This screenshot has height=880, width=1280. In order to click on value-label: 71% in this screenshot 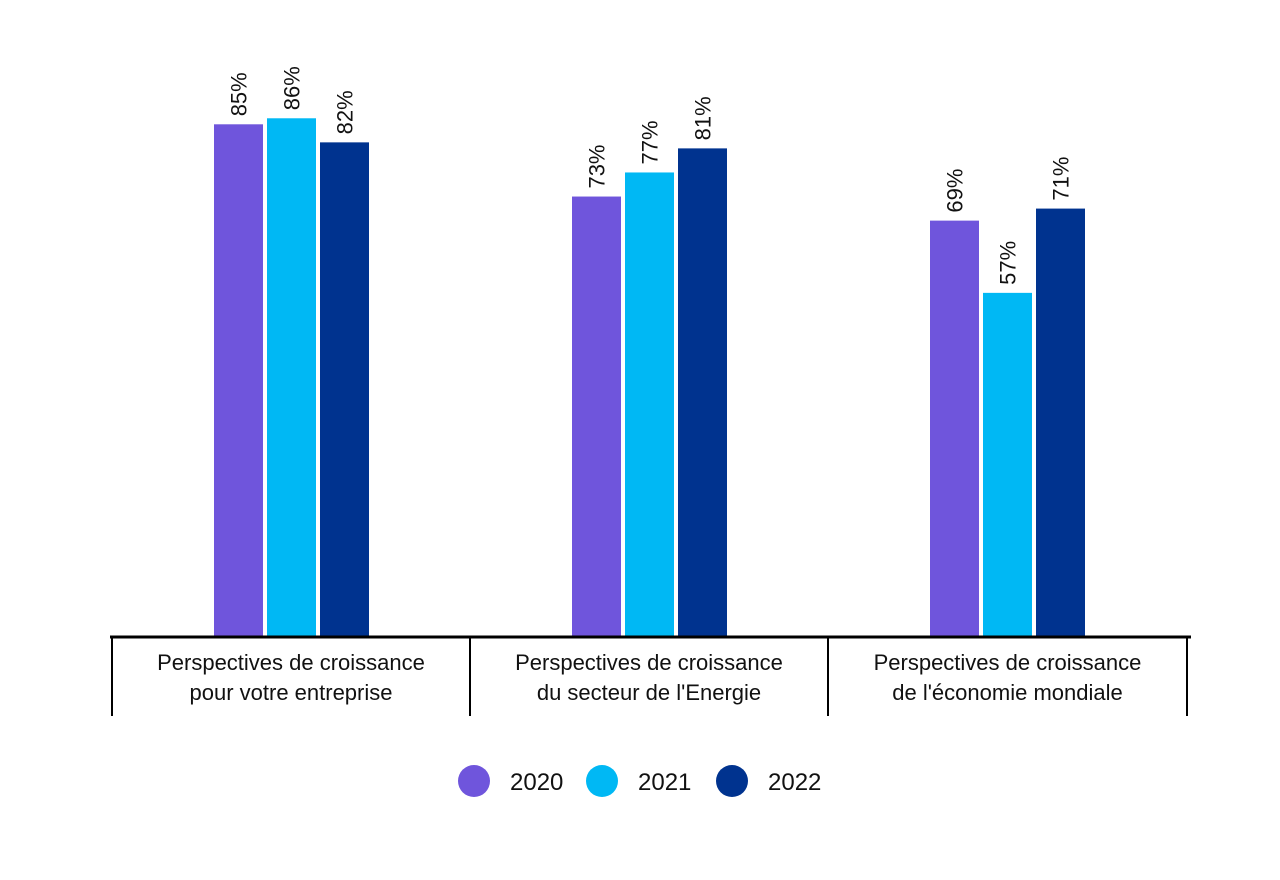, I will do `click(1061, 179)`.